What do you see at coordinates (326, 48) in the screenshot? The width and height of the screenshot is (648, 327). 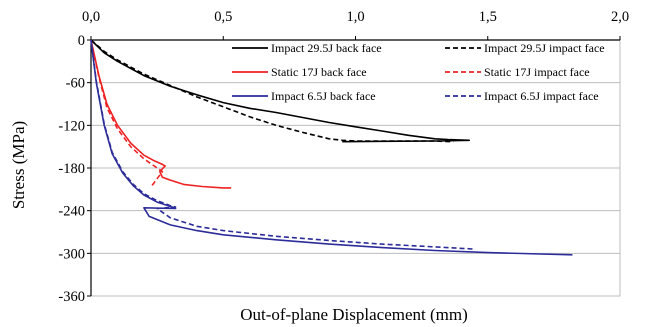 I see `legend-entry-label: Impact 29.5J back face` at bounding box center [326, 48].